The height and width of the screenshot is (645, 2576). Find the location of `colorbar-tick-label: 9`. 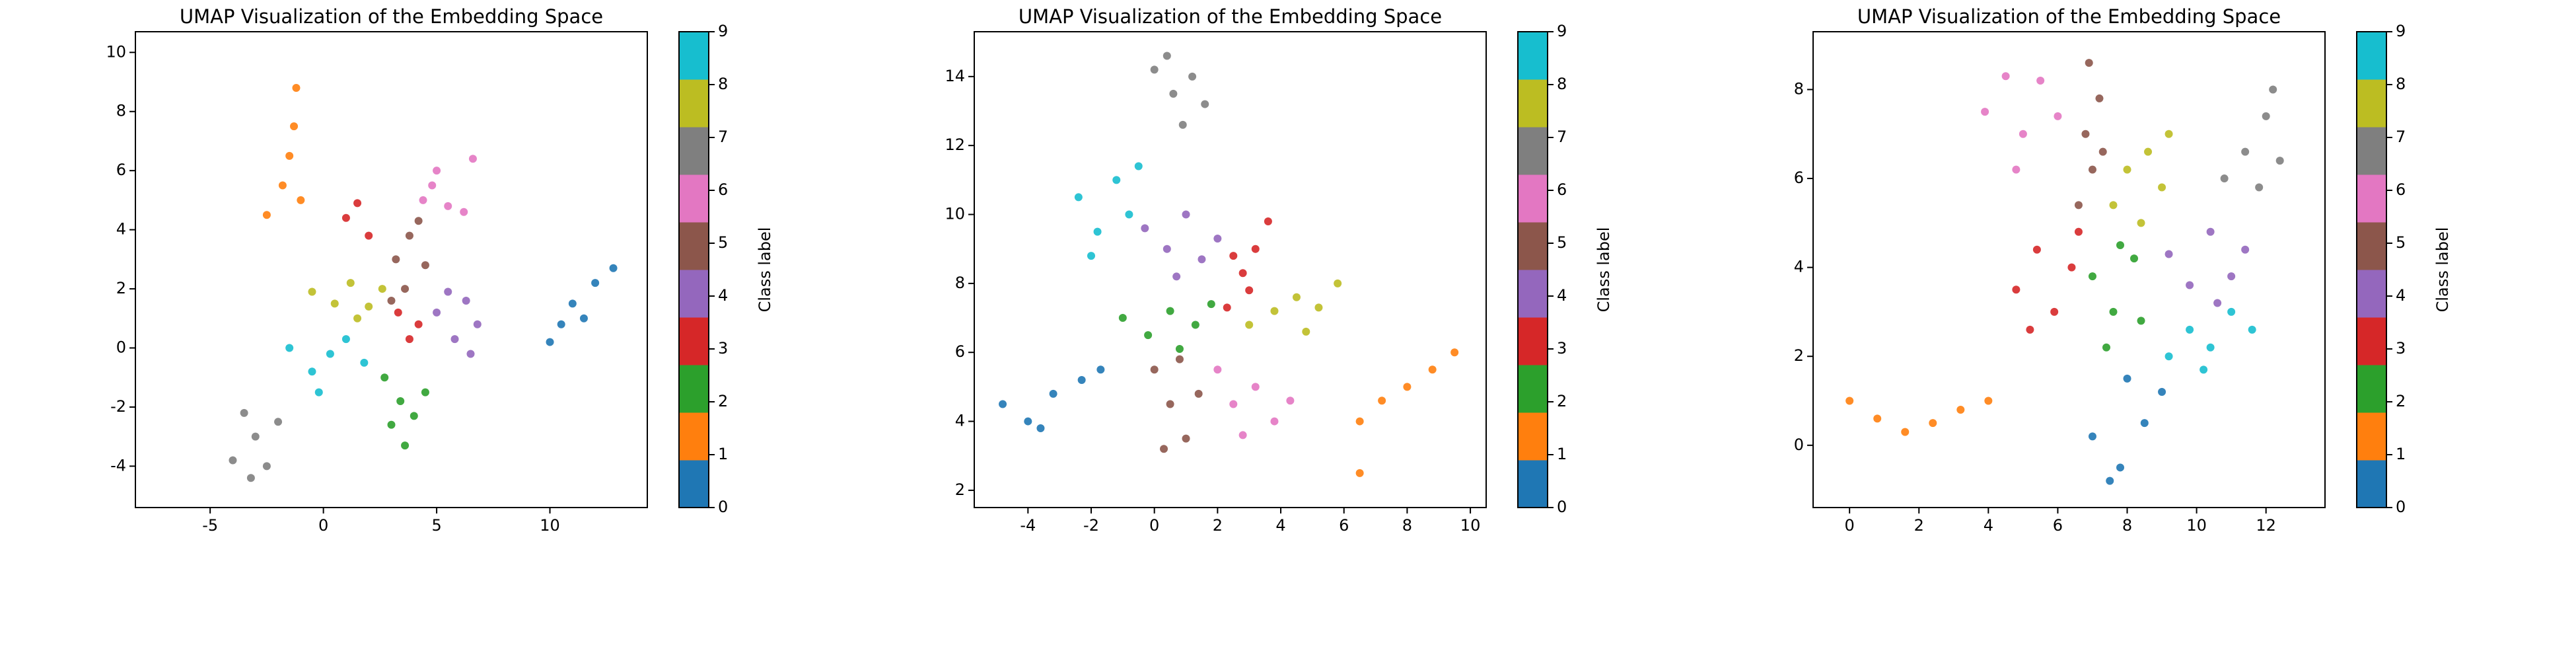

colorbar-tick-label: 9 is located at coordinates (1562, 31).